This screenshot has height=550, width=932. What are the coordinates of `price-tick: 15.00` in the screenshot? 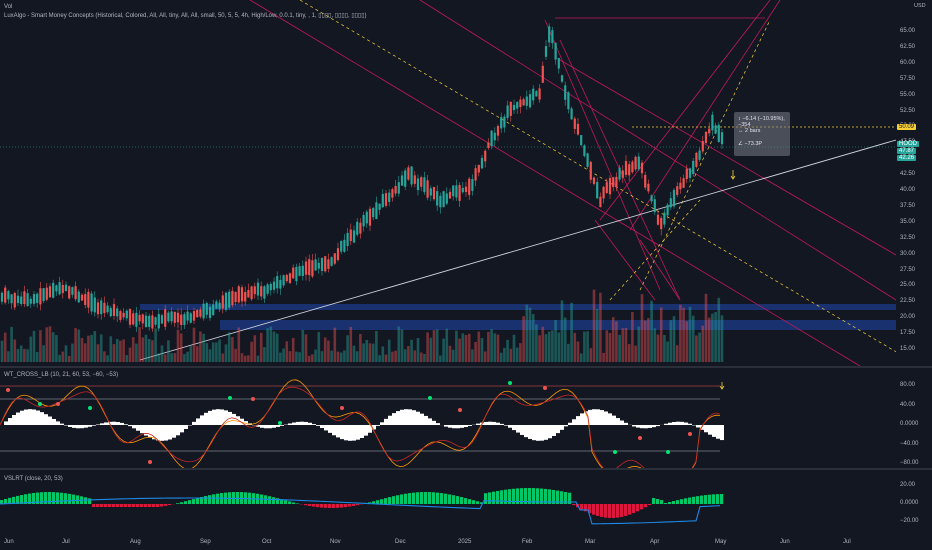 It's located at (908, 349).